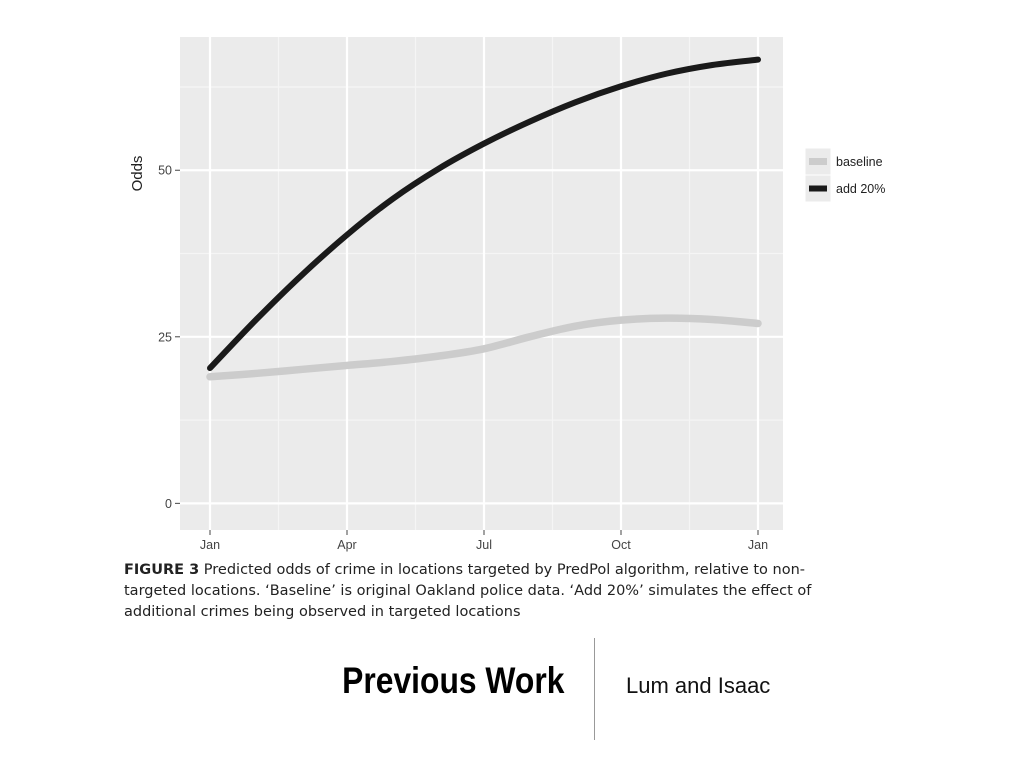 This screenshot has height=768, width=1024. Describe the element at coordinates (698, 685) in the screenshot. I see `slide-subtitle: Lum and Isaac` at that location.